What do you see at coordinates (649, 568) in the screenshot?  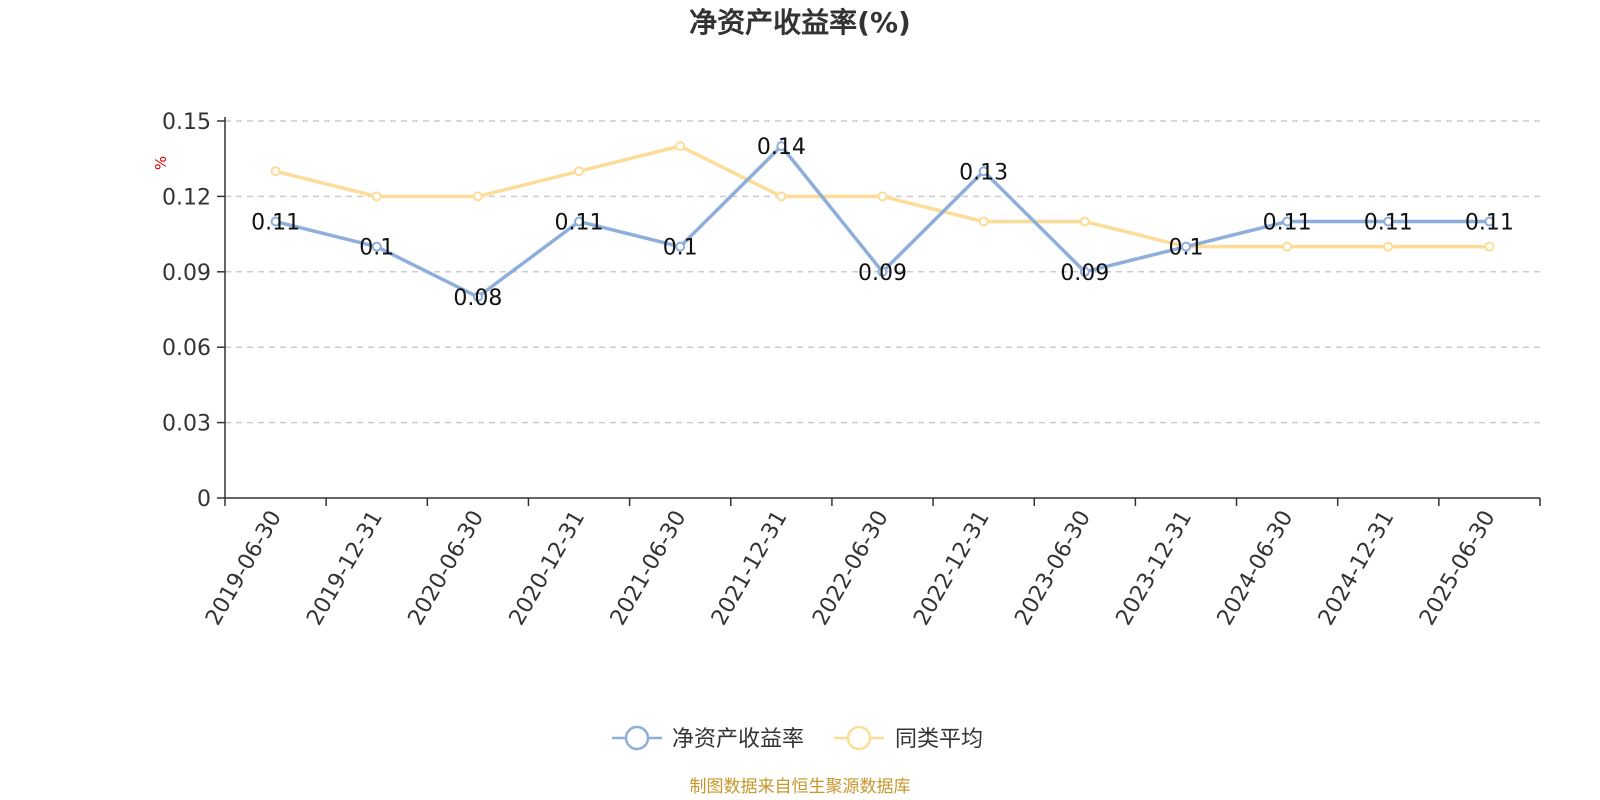 I see `x-tick-label: 2021-06-30` at bounding box center [649, 568].